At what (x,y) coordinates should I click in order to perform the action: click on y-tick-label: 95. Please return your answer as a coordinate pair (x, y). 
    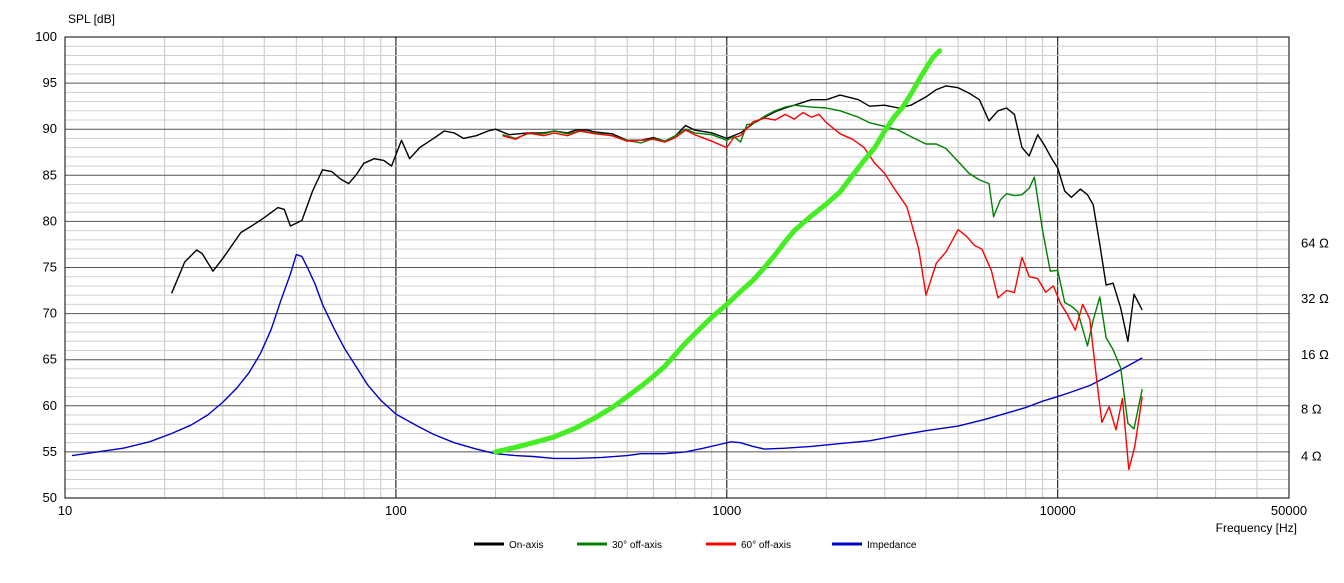
    Looking at the image, I should click on (50, 82).